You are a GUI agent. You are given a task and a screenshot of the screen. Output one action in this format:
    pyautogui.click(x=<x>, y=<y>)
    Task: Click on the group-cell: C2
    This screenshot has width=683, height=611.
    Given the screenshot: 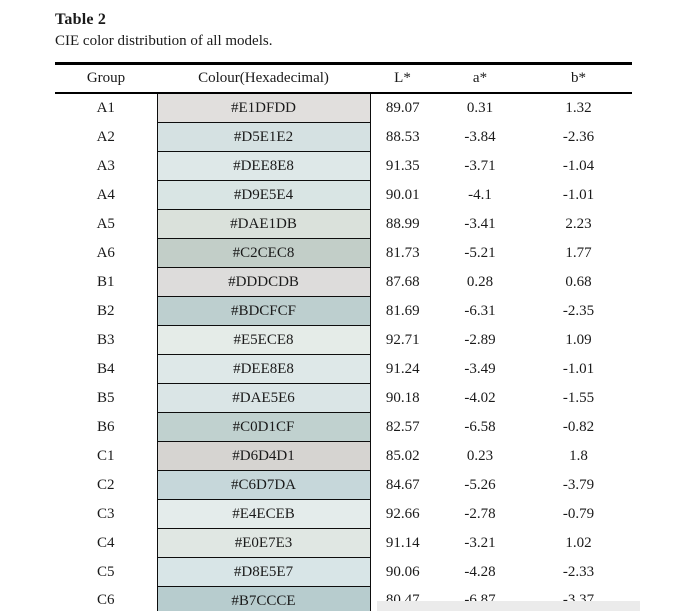 What is the action you would take?
    pyautogui.click(x=105, y=484)
    